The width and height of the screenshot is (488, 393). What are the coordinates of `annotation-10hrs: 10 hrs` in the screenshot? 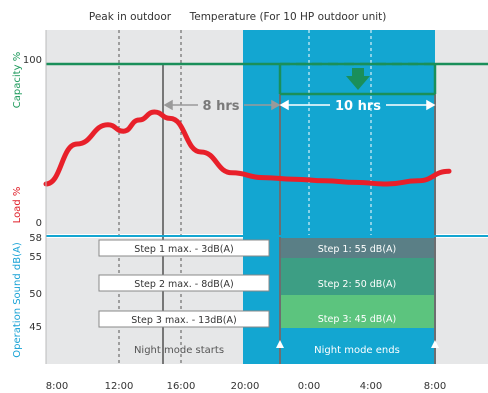 It's located at (358, 106).